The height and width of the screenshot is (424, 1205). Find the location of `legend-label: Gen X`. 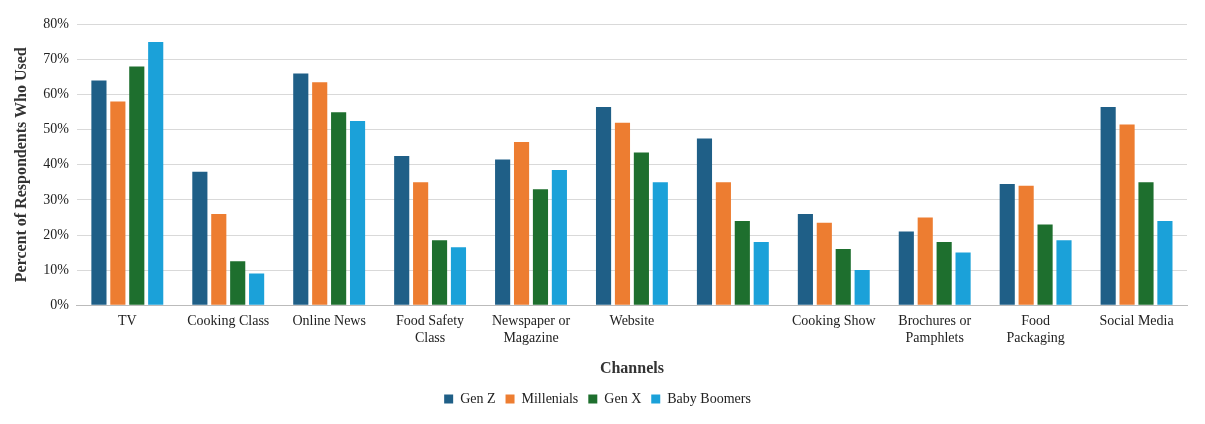

legend-label: Gen X is located at coordinates (623, 398).